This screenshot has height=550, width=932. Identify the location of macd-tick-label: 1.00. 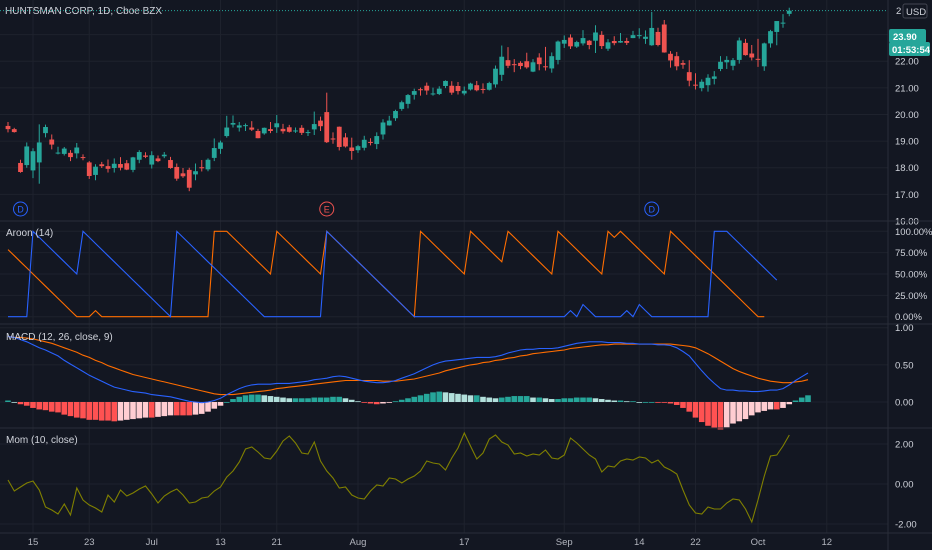
(904, 328).